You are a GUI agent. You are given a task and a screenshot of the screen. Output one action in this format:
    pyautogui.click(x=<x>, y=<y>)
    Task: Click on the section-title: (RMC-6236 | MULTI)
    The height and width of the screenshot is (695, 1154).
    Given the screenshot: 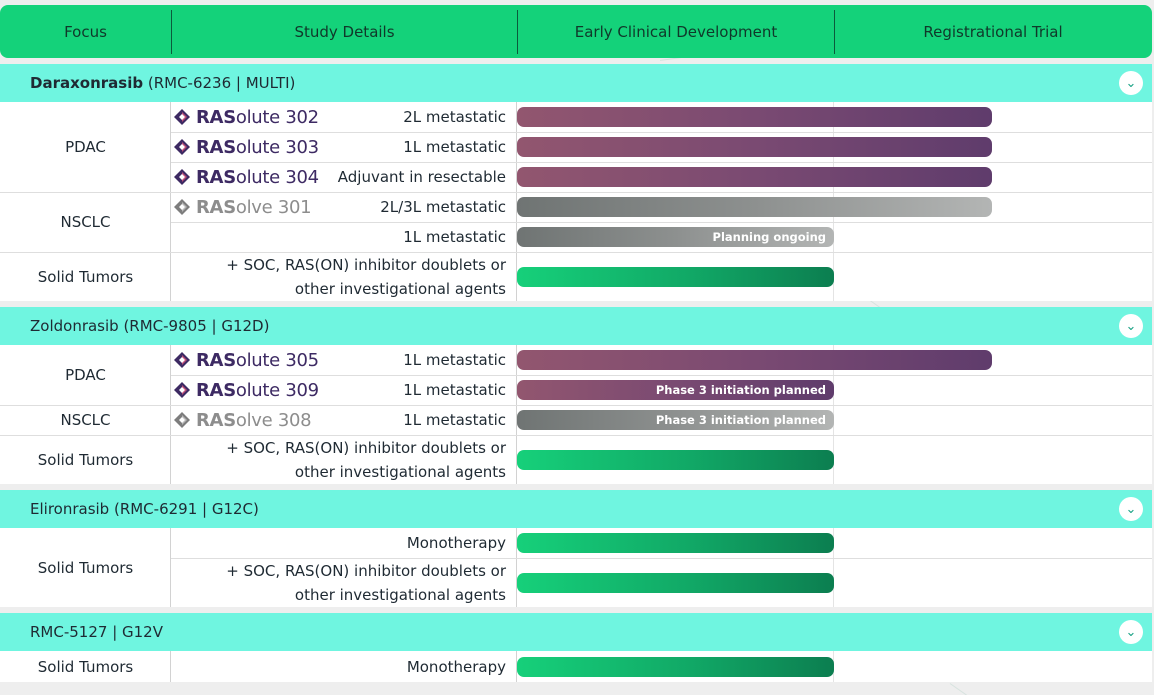 What is the action you would take?
    pyautogui.click(x=219, y=83)
    